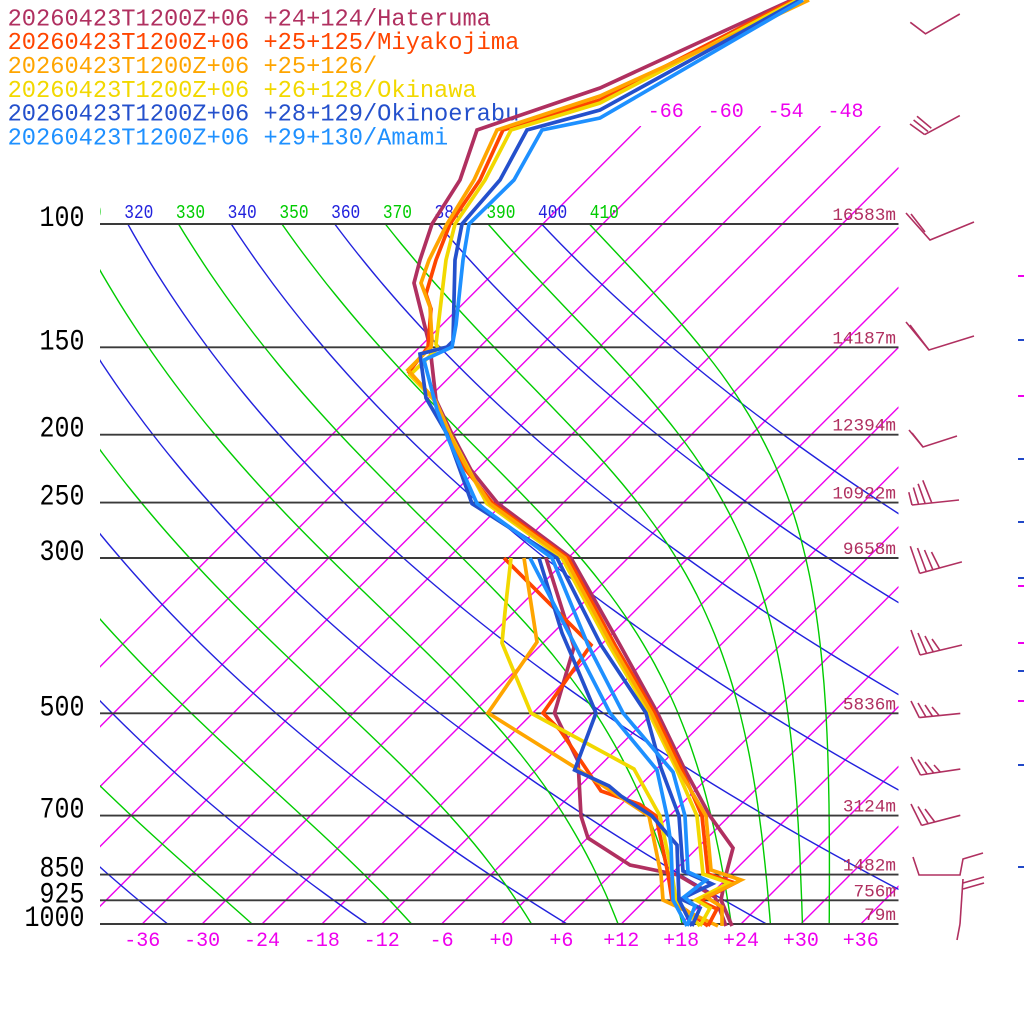  What do you see at coordinates (801, 941) in the screenshot?
I see `svg-text: +30` at bounding box center [801, 941].